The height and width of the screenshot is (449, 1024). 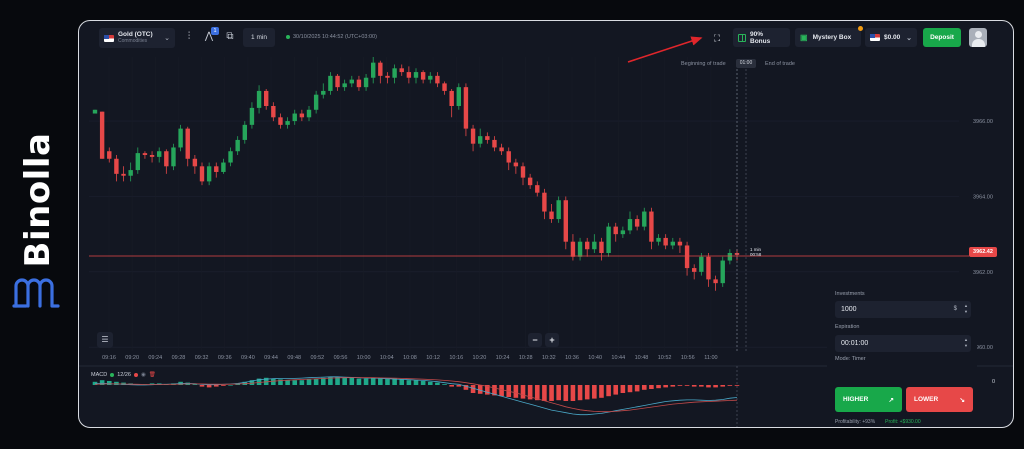 I want to click on investment-stepper: ▲ ▼, so click(x=966, y=308).